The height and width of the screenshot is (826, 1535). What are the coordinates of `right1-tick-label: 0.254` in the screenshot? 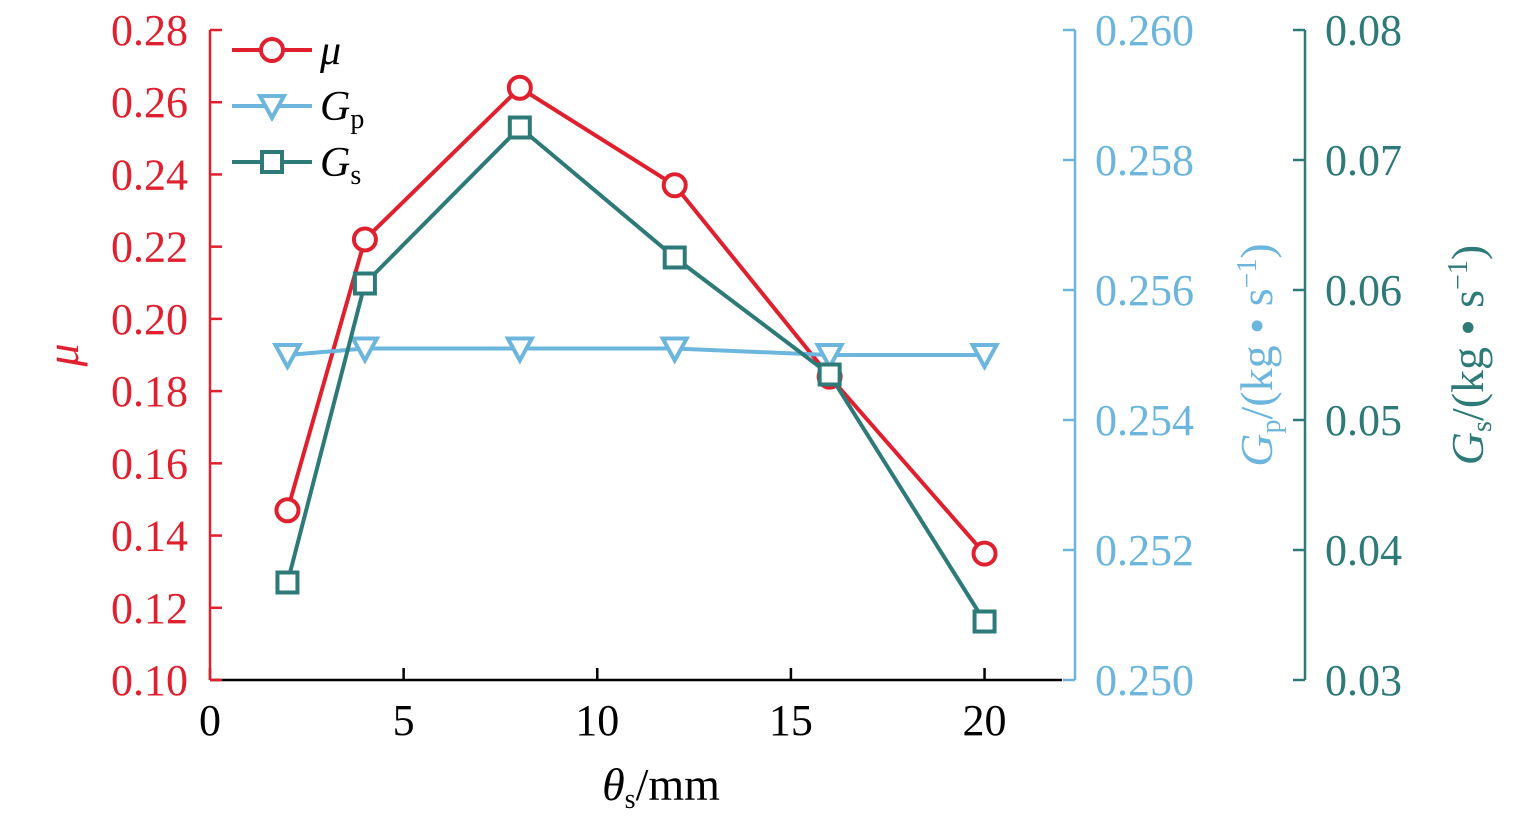 It's located at (1144, 420).